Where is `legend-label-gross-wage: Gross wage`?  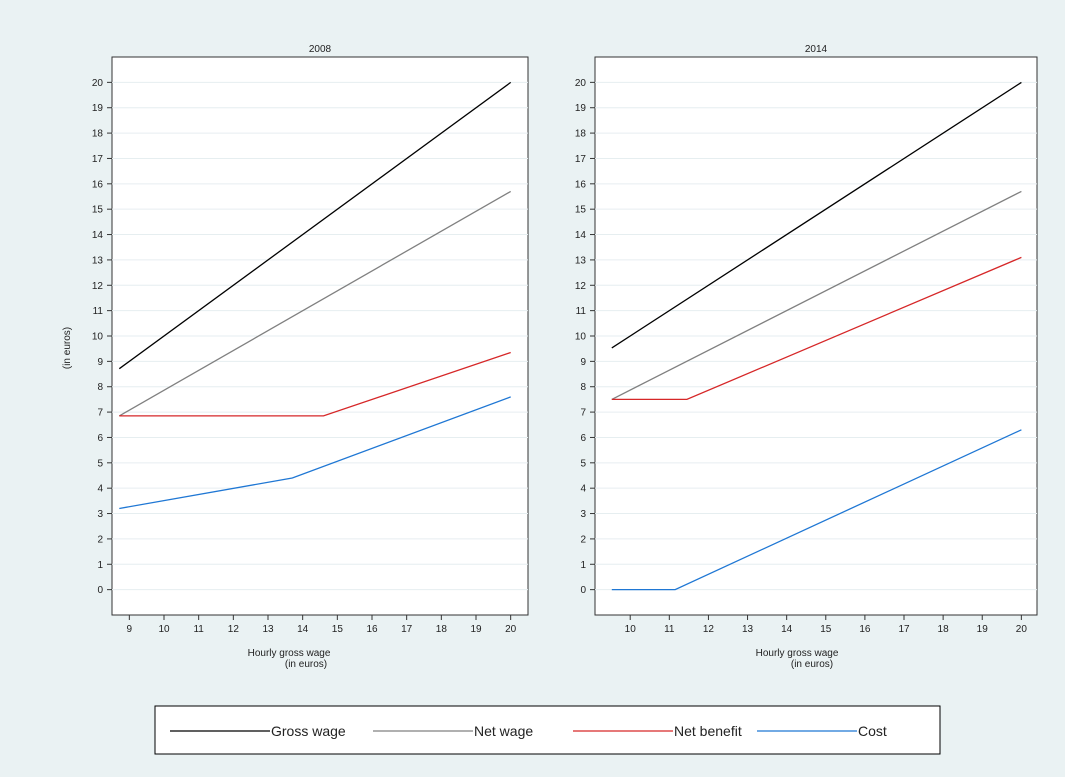
legend-label-gross-wage: Gross wage is located at coordinates (308, 731).